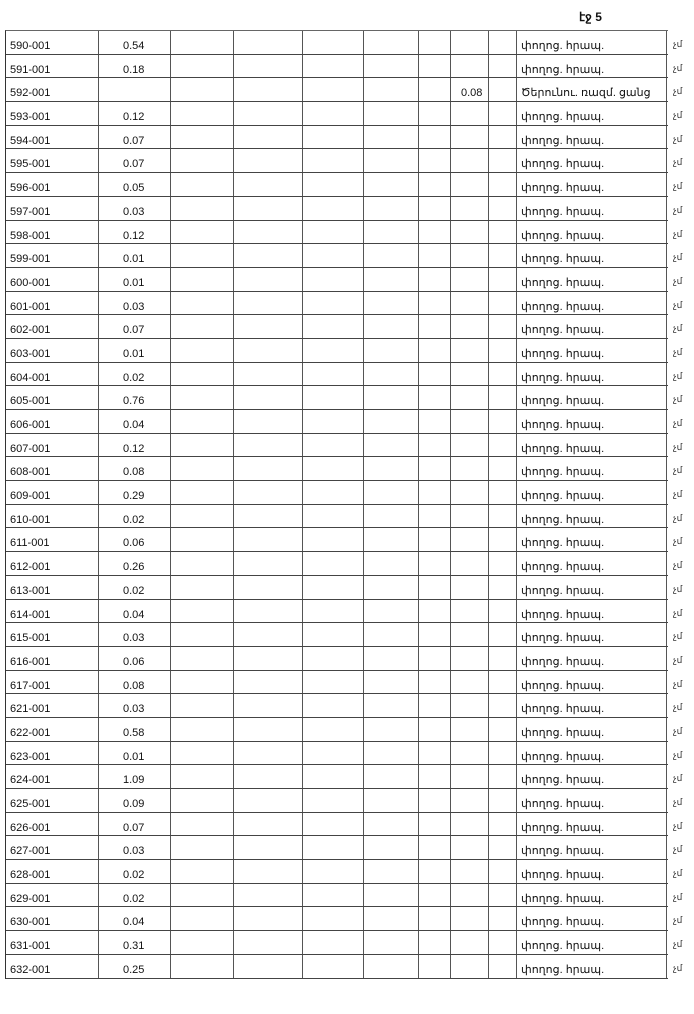 This screenshot has width=694, height=1014. I want to click on cell-value: 0.18, so click(135, 66).